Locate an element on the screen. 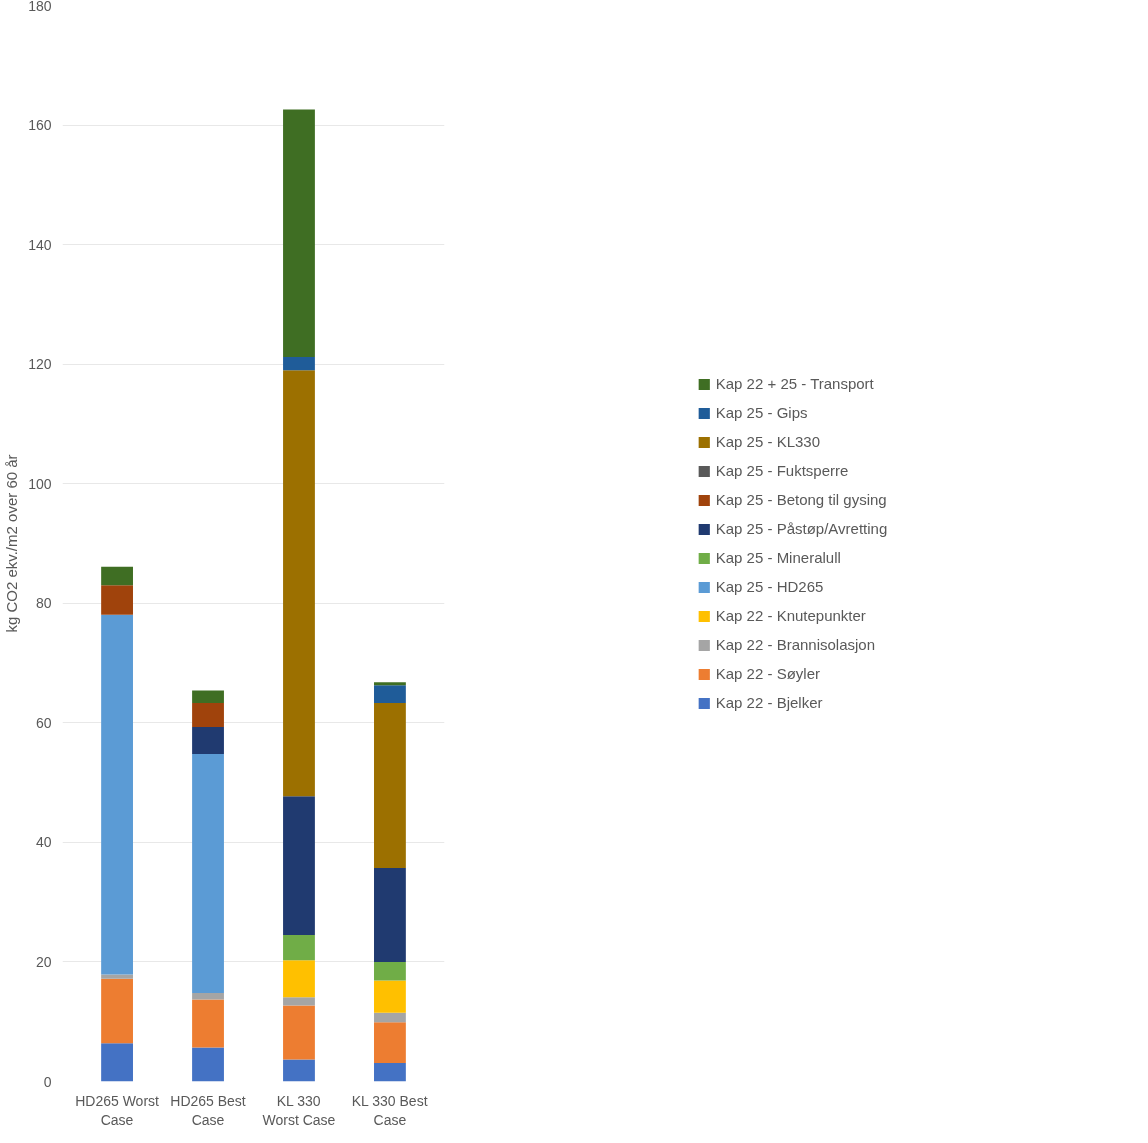 The height and width of the screenshot is (1143, 1148). x-tick-label: KL 330 Worst Case is located at coordinates (299, 1110).